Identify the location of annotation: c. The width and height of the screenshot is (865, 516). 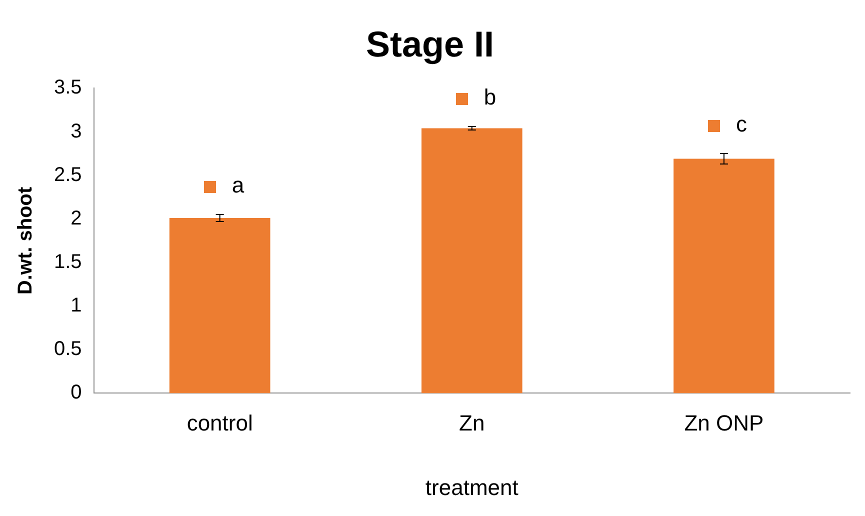
(741, 124).